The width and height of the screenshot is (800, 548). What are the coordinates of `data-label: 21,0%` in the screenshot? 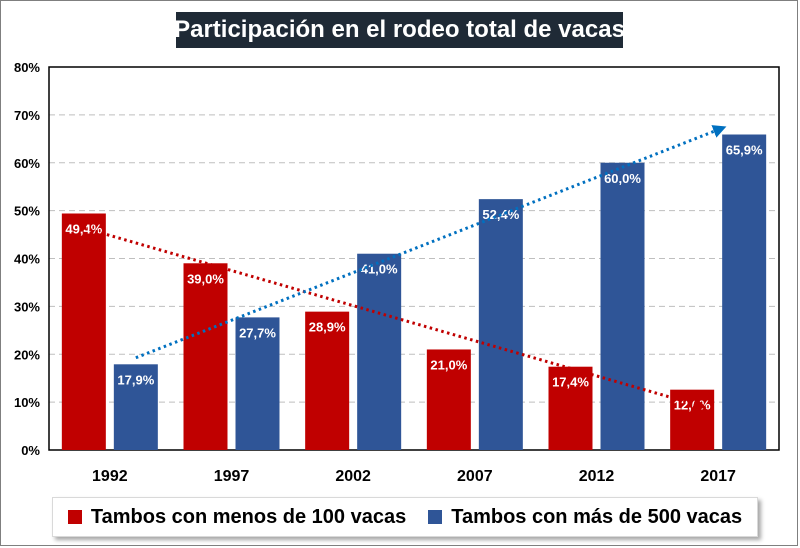 It's located at (448, 364).